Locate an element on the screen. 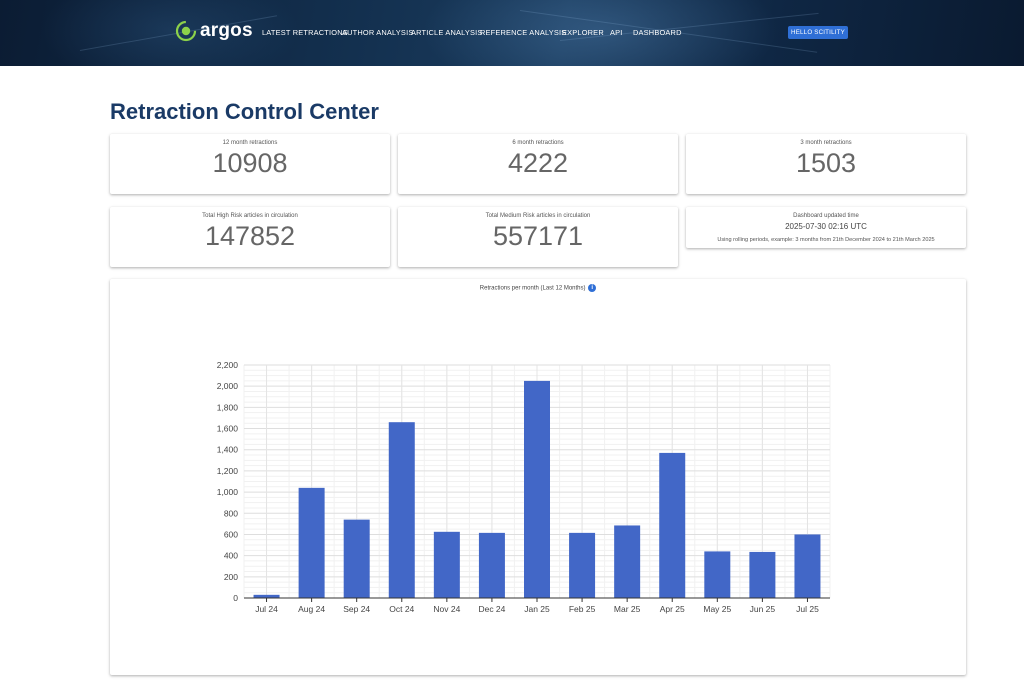  chart-title-row: Retractions per month (Last 12 Months) i is located at coordinates (538, 288).